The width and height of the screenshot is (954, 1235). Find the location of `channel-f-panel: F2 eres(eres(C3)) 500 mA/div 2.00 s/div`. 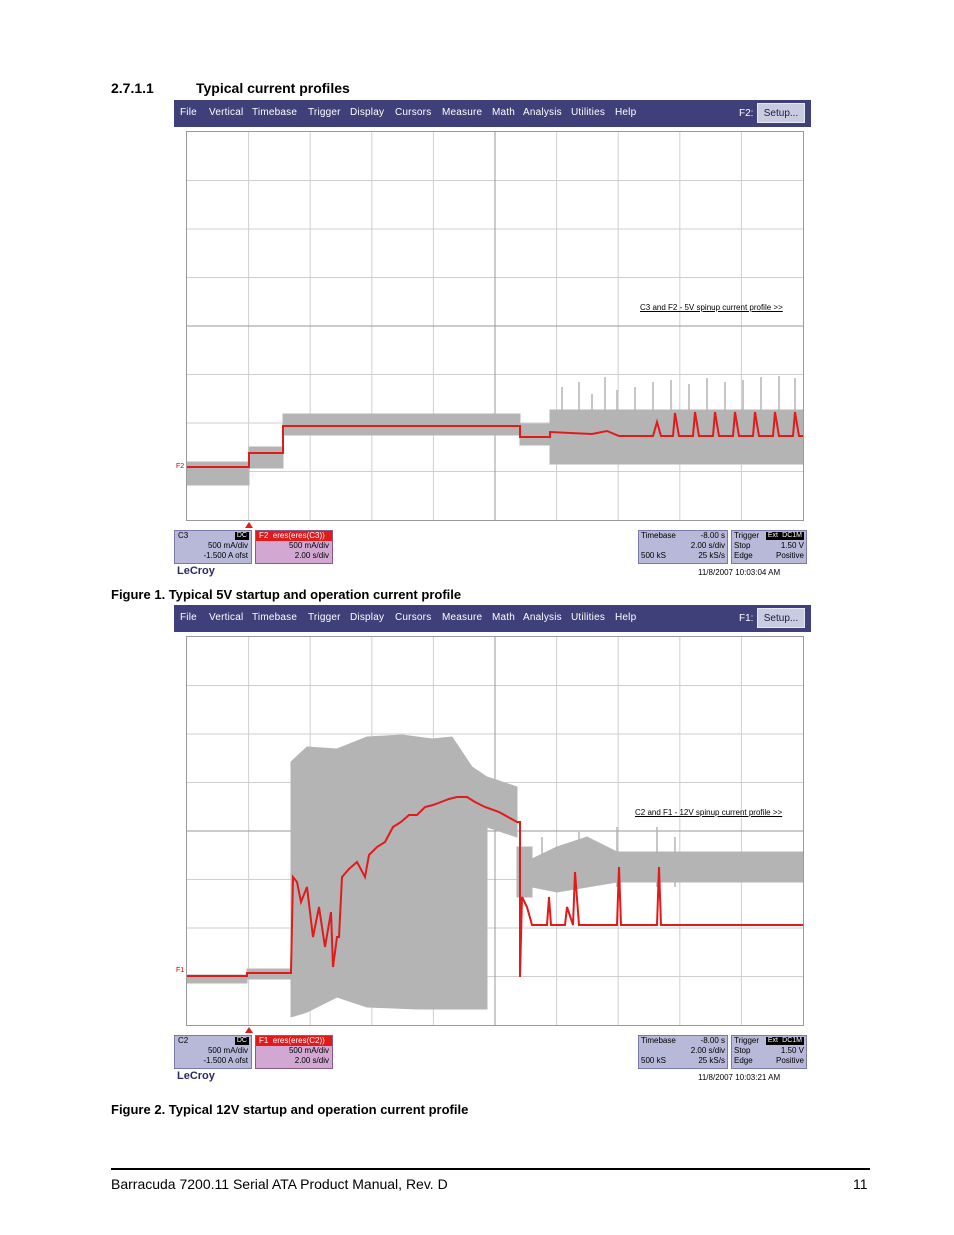

channel-f-panel: F2 eres(eres(C3)) 500 mA/div 2.00 s/div is located at coordinates (294, 547).